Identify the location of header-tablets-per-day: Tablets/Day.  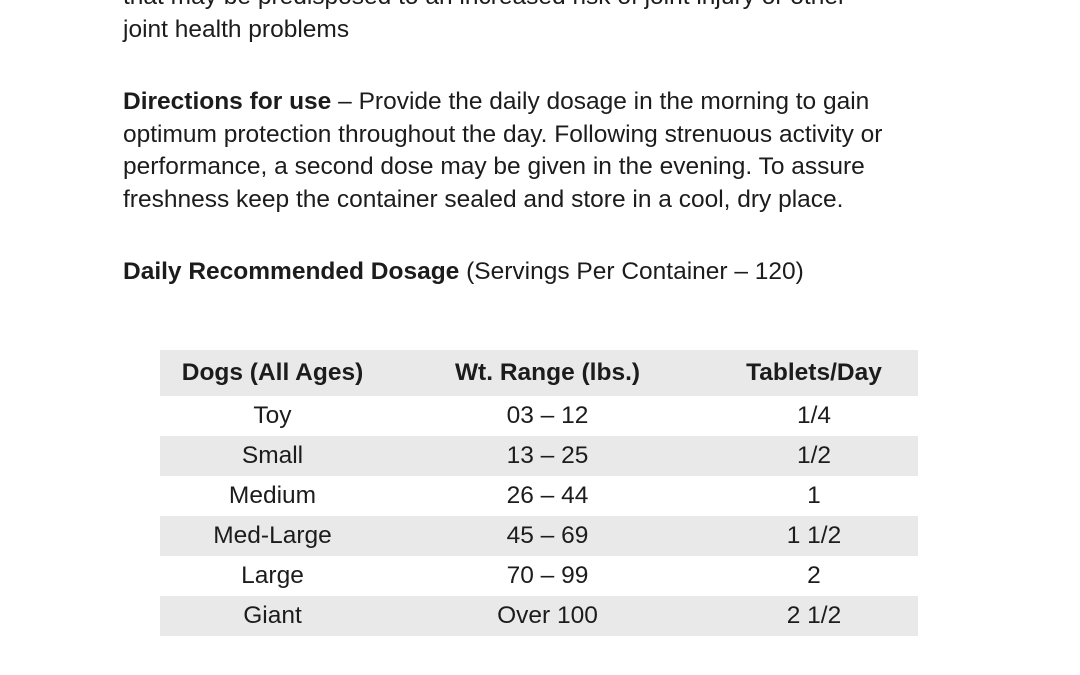
(814, 372).